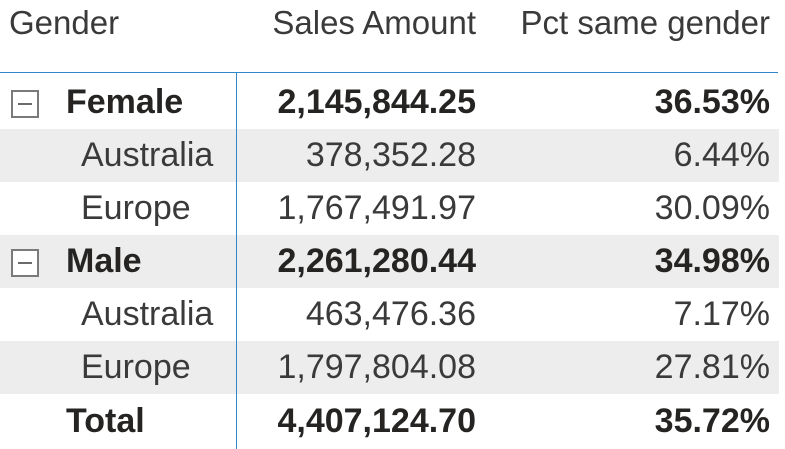 Image resolution: width=785 pixels, height=449 pixels. I want to click on sales-amount-cell: 463,476.36, so click(390, 314).